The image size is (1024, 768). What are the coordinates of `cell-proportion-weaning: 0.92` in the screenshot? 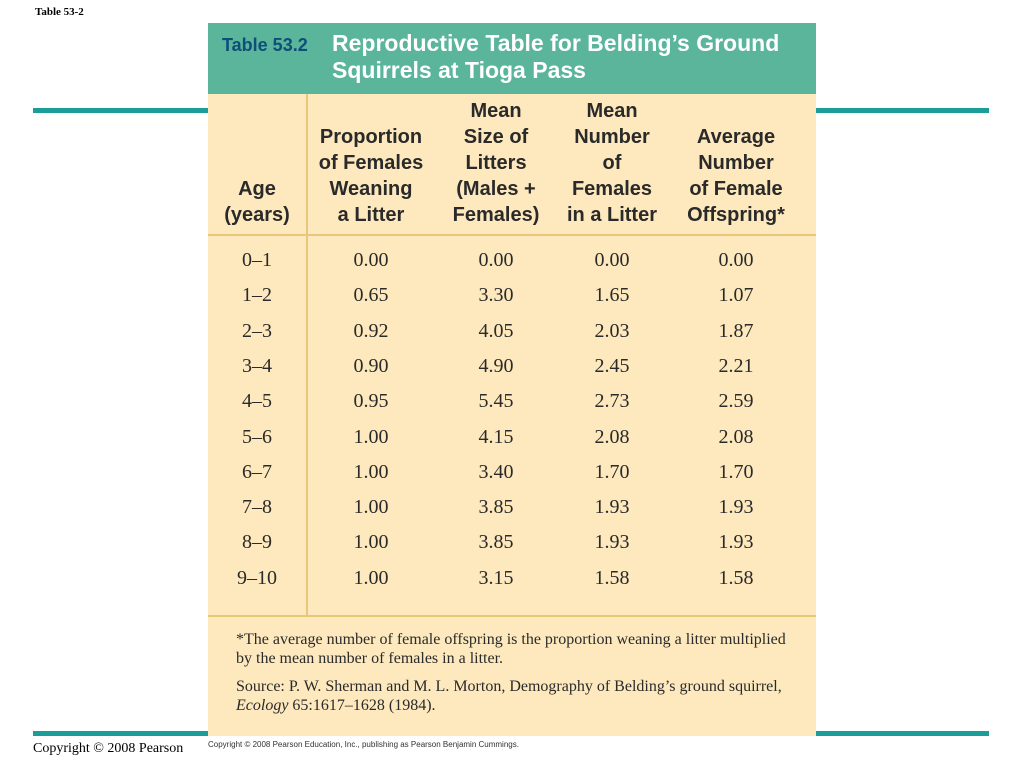 It's located at (371, 330).